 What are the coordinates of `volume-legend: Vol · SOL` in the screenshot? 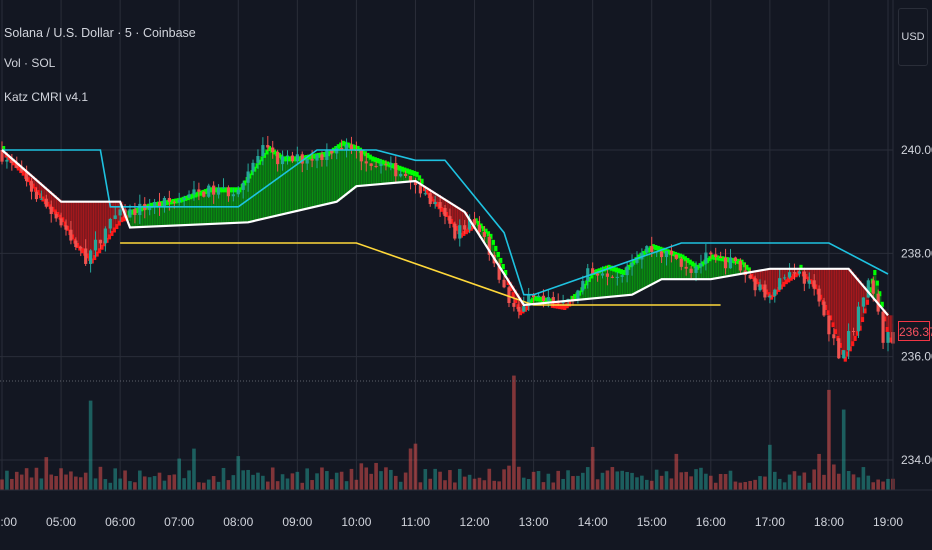 It's located at (30, 63).